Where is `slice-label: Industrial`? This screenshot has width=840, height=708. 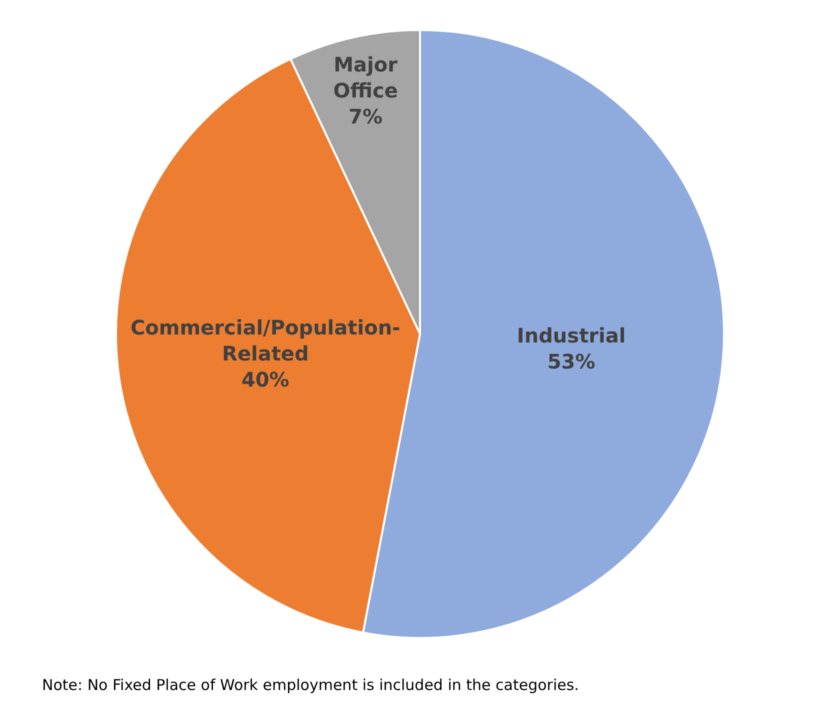 slice-label: Industrial is located at coordinates (571, 335).